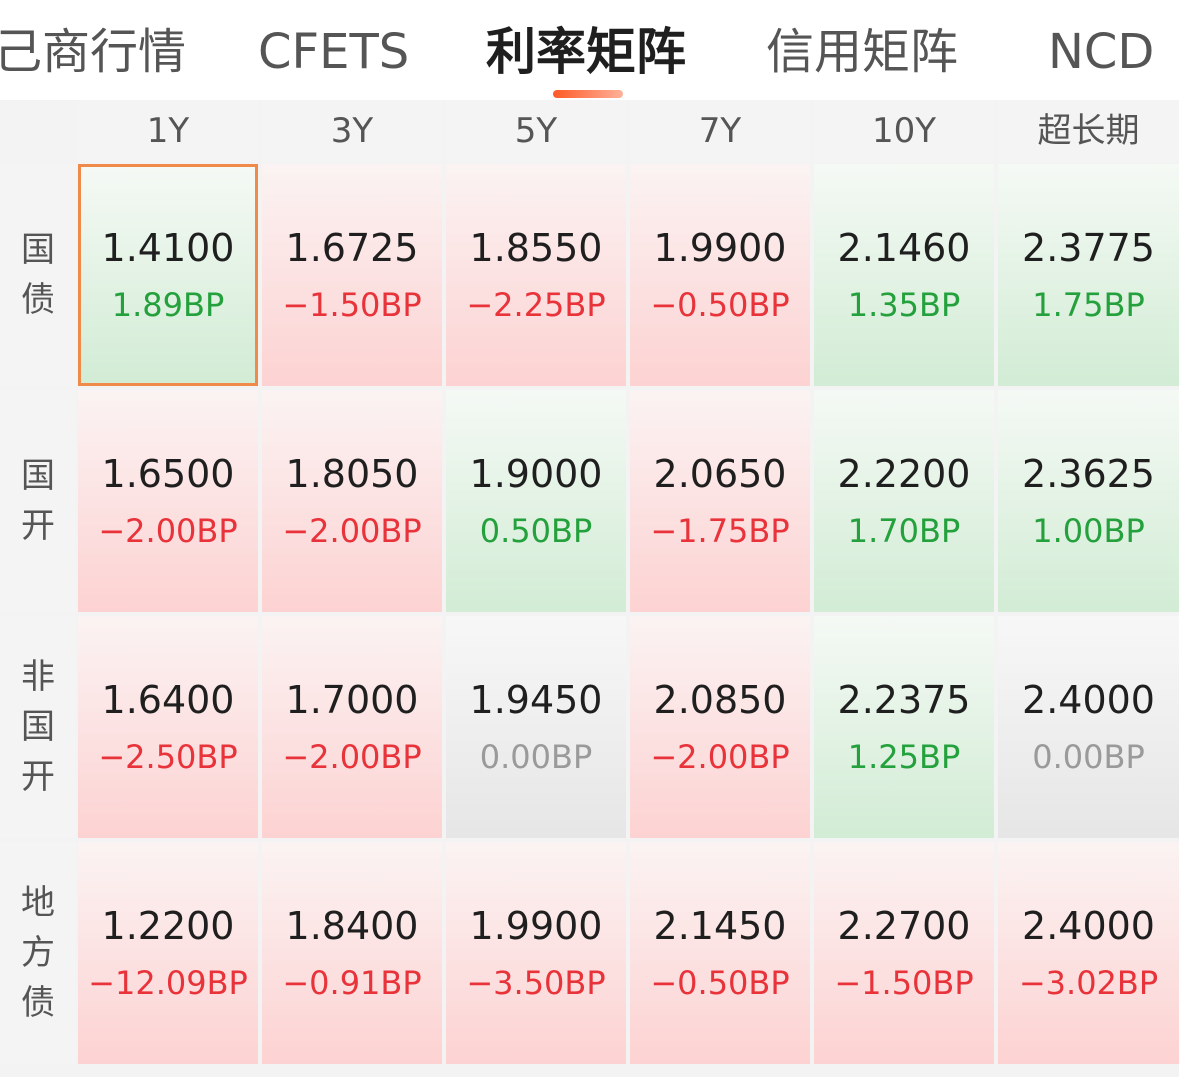  Describe the element at coordinates (168, 474) in the screenshot. I see `yield-value: 1.6500` at that location.